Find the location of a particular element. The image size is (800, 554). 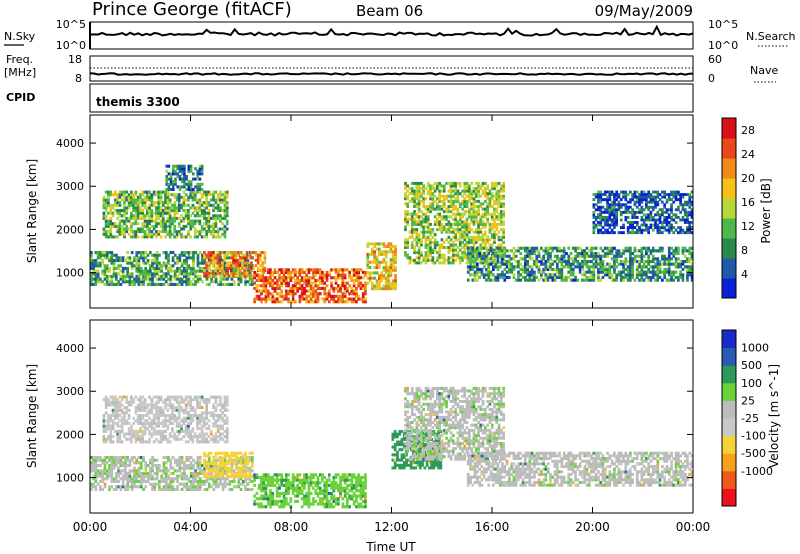

power-cbar-tick-2: 12 is located at coordinates (748, 226).